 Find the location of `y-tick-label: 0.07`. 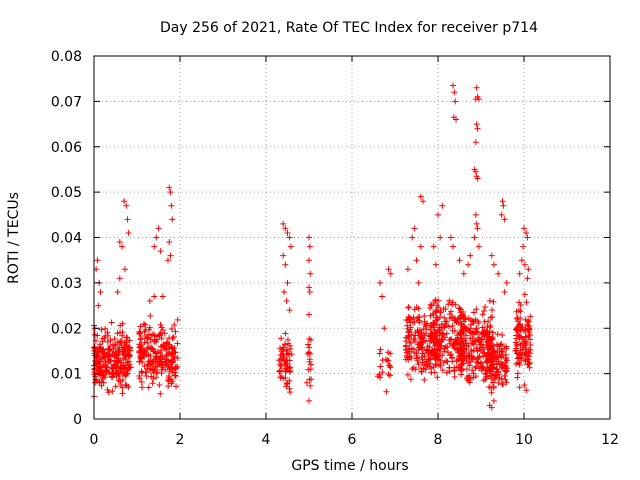

y-tick-label: 0.07 is located at coordinates (66, 102).